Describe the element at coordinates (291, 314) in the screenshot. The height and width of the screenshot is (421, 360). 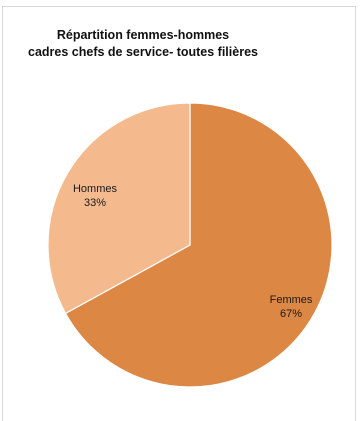
I see `slice-percent-femmes: 67%` at that location.